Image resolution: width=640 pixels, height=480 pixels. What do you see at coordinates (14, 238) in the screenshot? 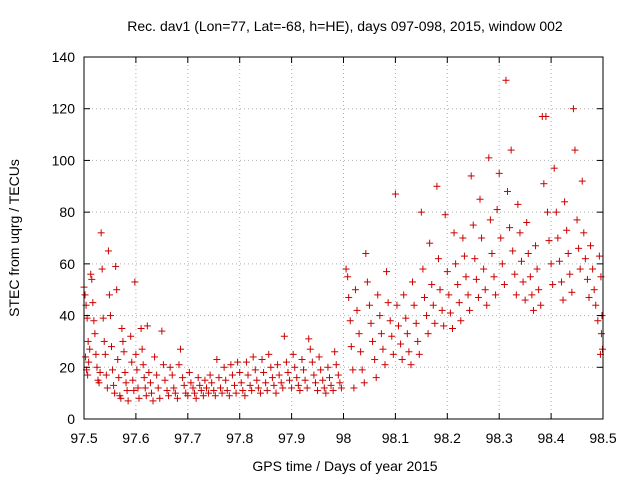
I see `y-axis-label: STEC from uqrg / TECUs` at bounding box center [14, 238].